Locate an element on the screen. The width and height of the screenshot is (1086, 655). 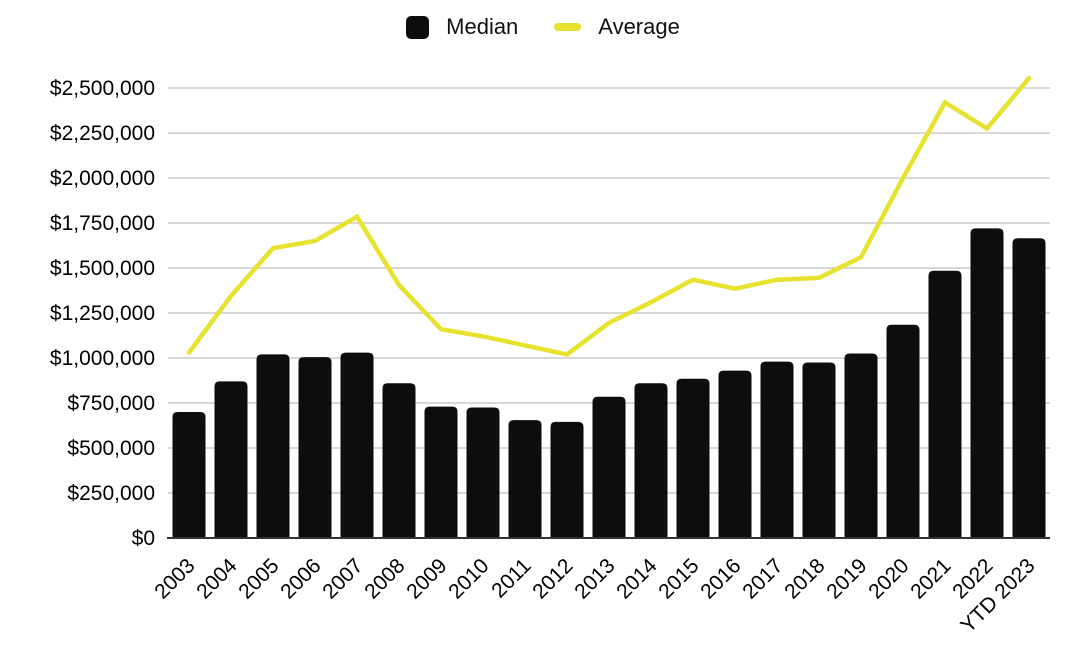
y-tick-label: $2,250,000 is located at coordinates (102, 133).